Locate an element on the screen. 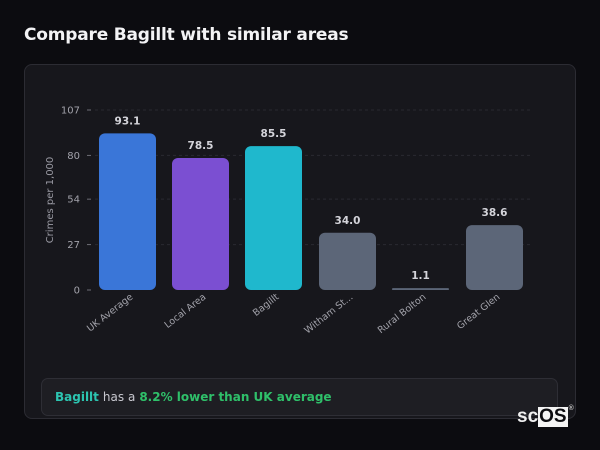 This screenshot has height=450, width=600. y-tick-label: 107 is located at coordinates (70, 111).